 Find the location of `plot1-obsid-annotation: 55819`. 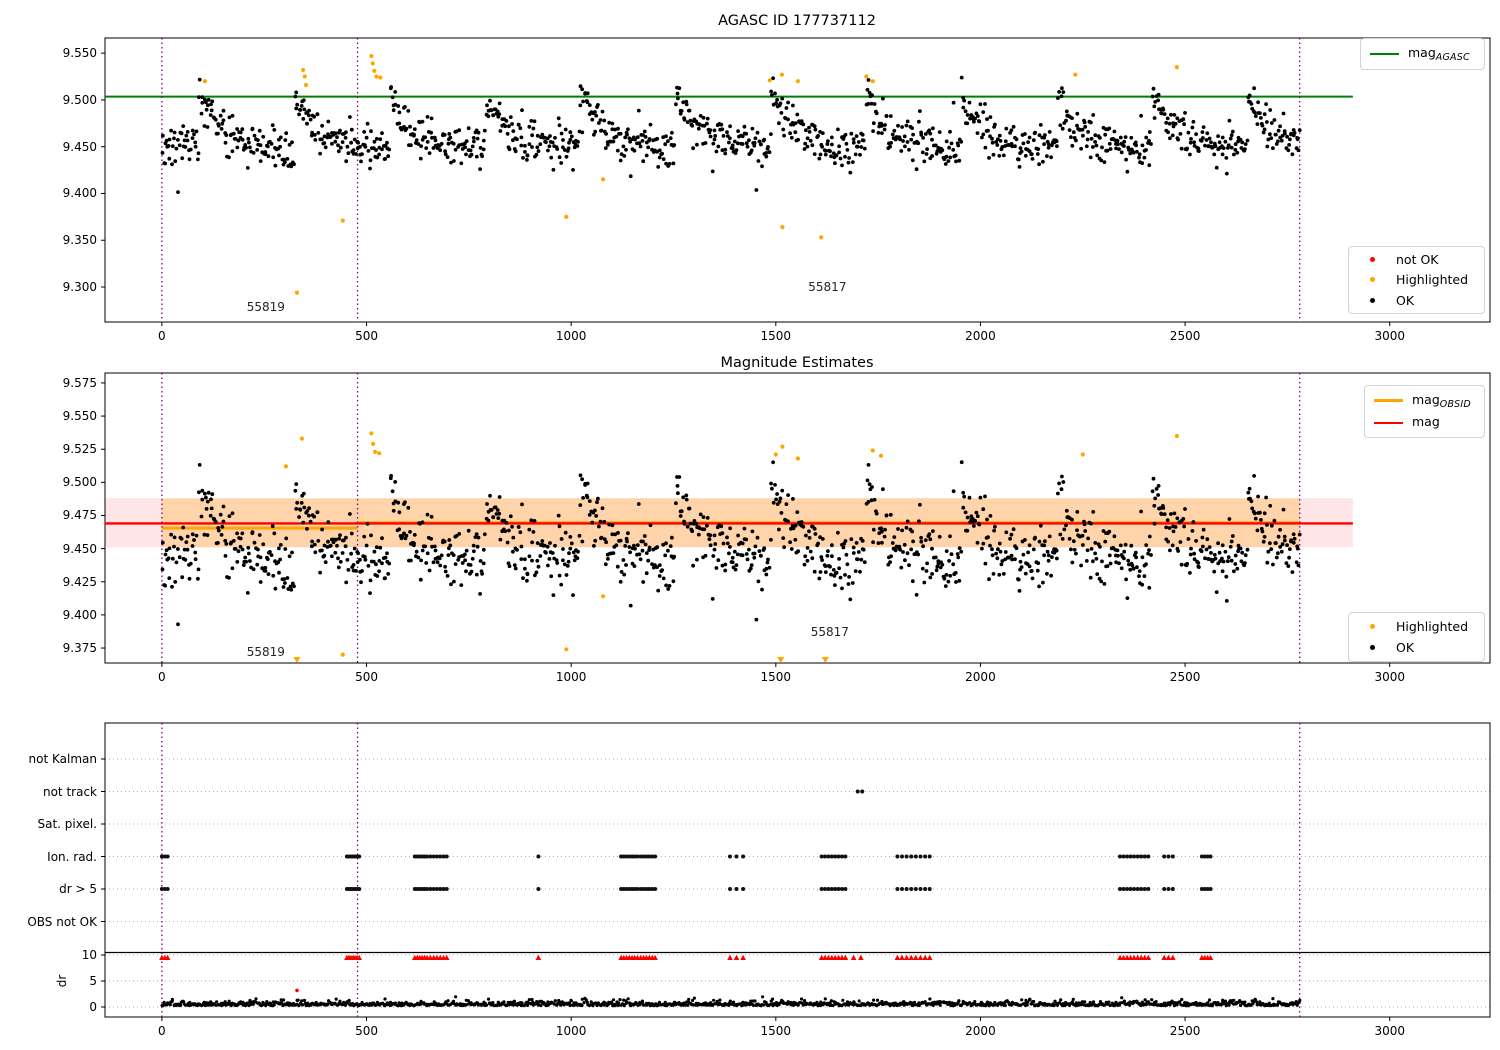

plot1-obsid-annotation: 55819 is located at coordinates (265, 306).